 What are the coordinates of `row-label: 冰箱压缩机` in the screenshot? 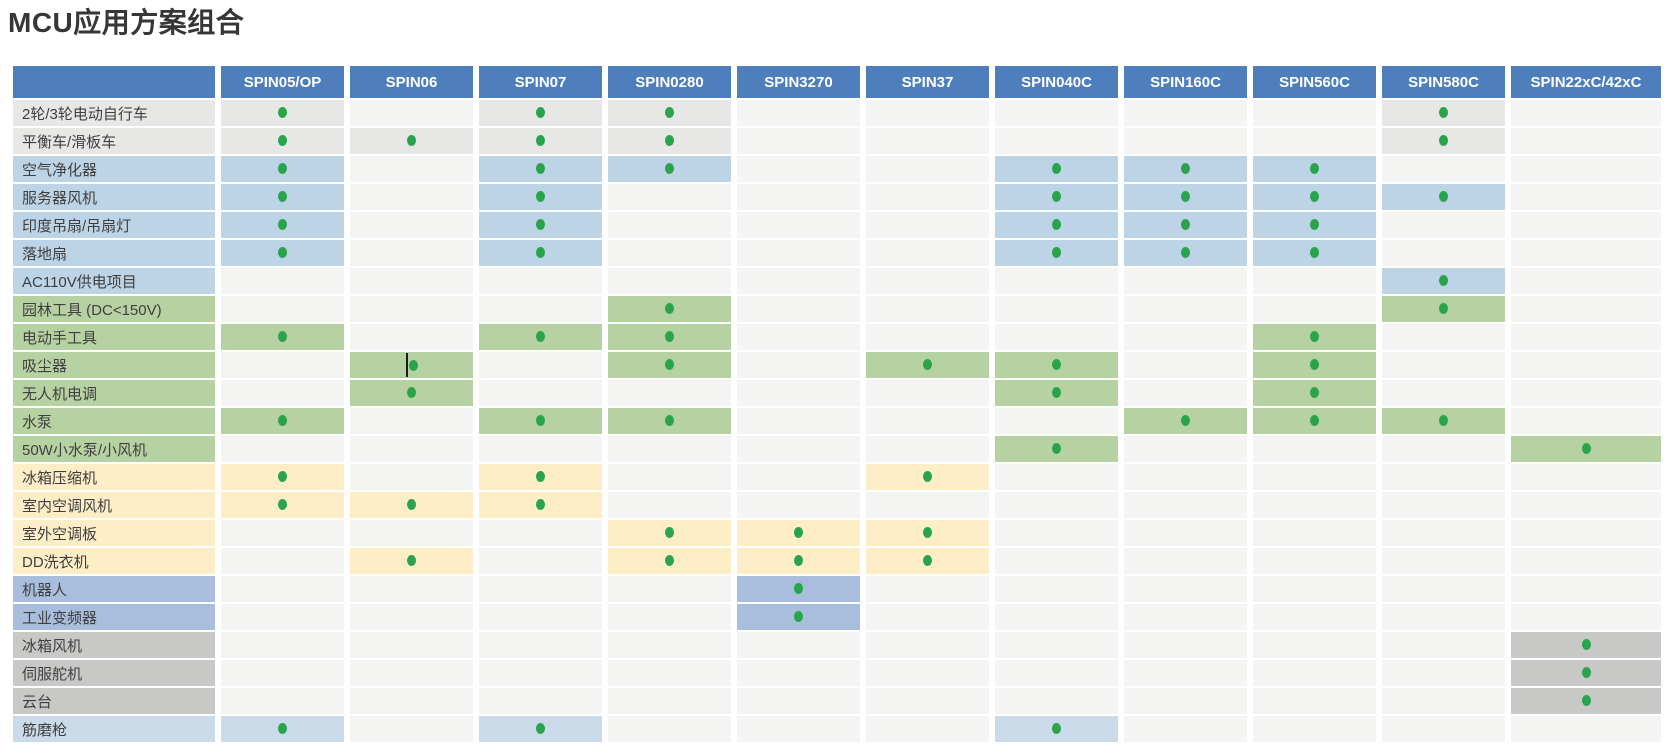 It's located at (114, 477).